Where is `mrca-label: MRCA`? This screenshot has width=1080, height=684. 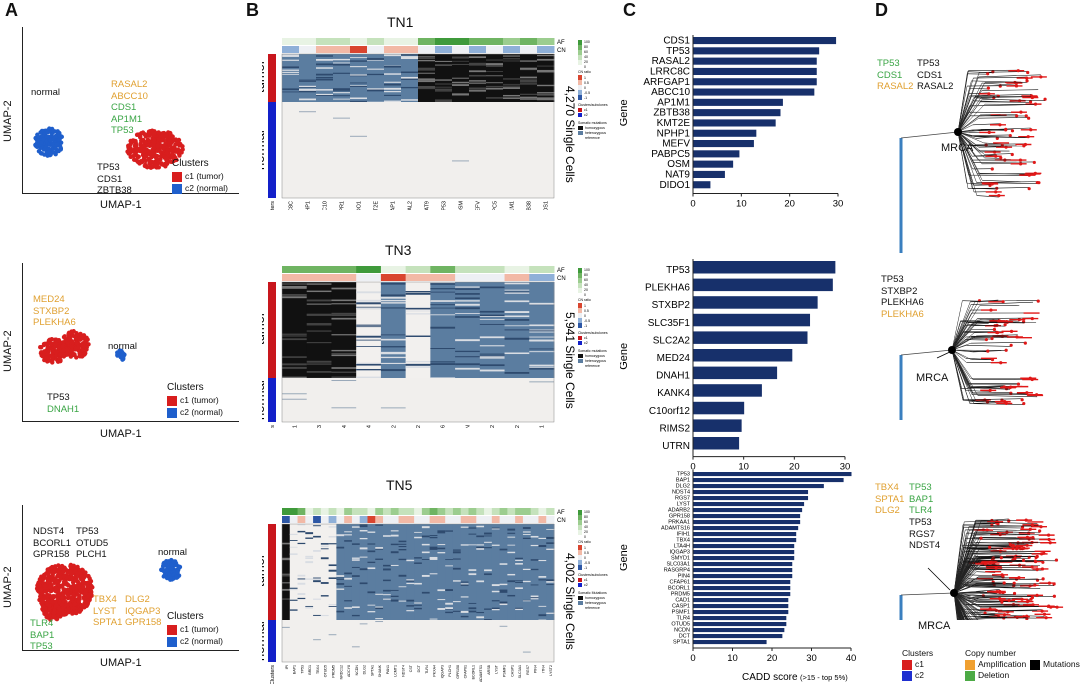
mrca-label: MRCA is located at coordinates (957, 148).